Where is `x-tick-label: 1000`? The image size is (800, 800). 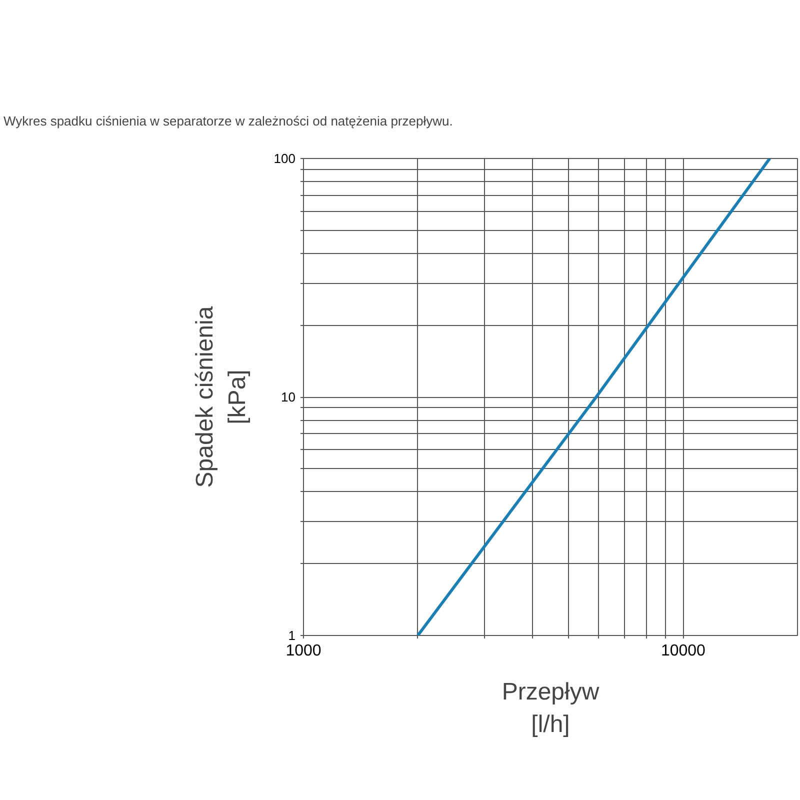 x-tick-label: 1000 is located at coordinates (304, 651).